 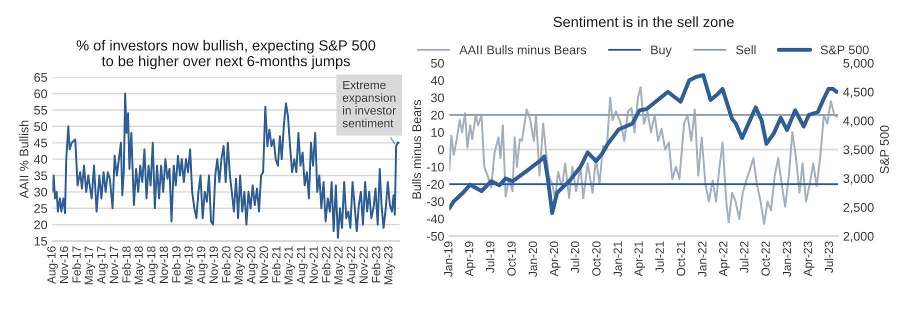 What do you see at coordinates (844, 49) in the screenshot?
I see `legend-label: S&P 500` at bounding box center [844, 49].